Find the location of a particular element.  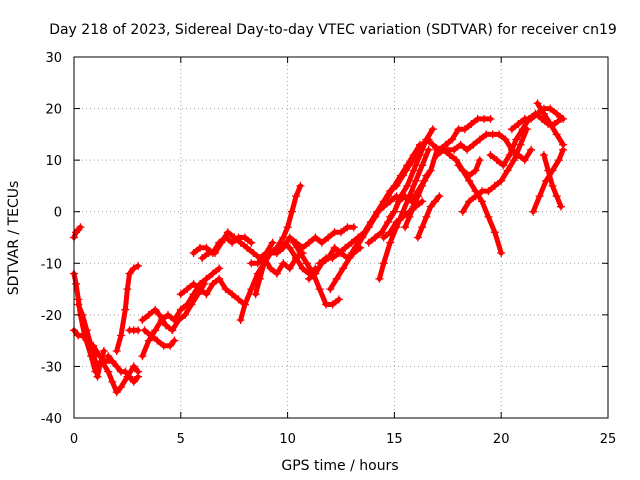

x-tick-label: 25 is located at coordinates (608, 439).